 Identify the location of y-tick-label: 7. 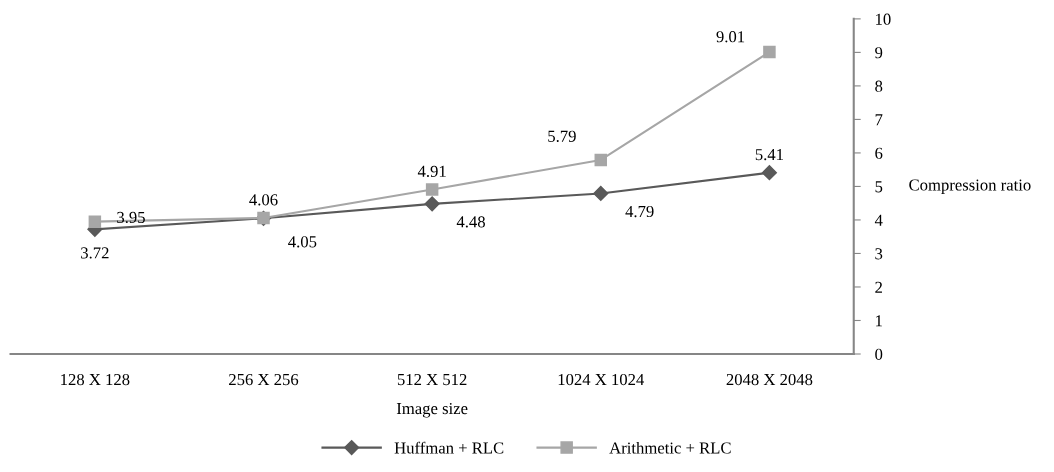
(879, 120).